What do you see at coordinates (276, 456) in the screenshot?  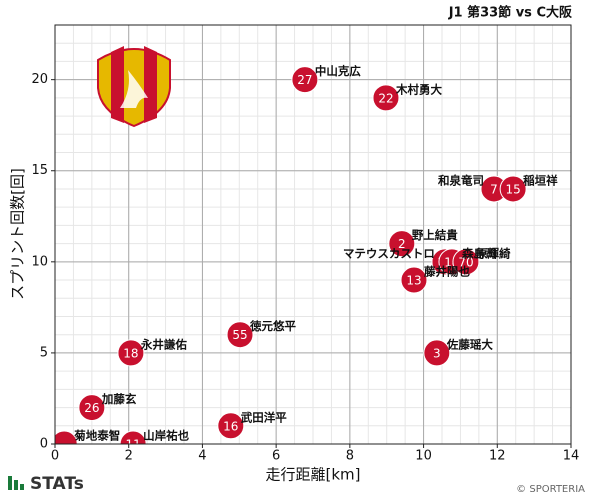 I see `x-tick-label: 6` at bounding box center [276, 456].